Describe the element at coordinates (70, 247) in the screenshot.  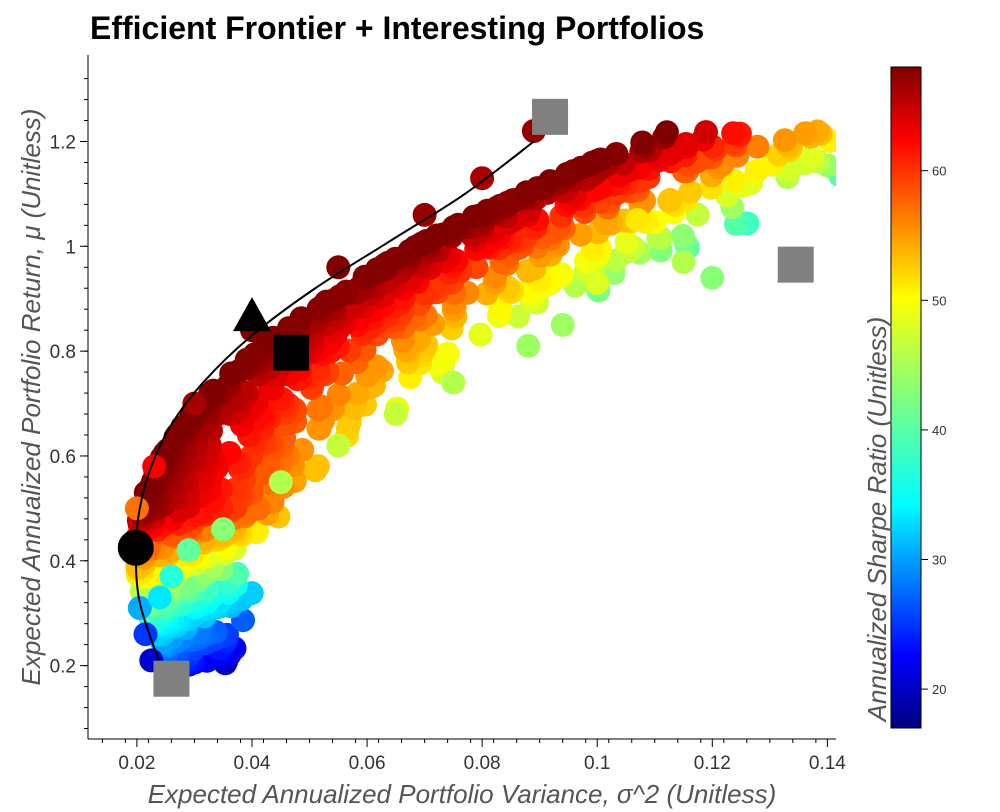
I see `y-tick-label: 1` at that location.